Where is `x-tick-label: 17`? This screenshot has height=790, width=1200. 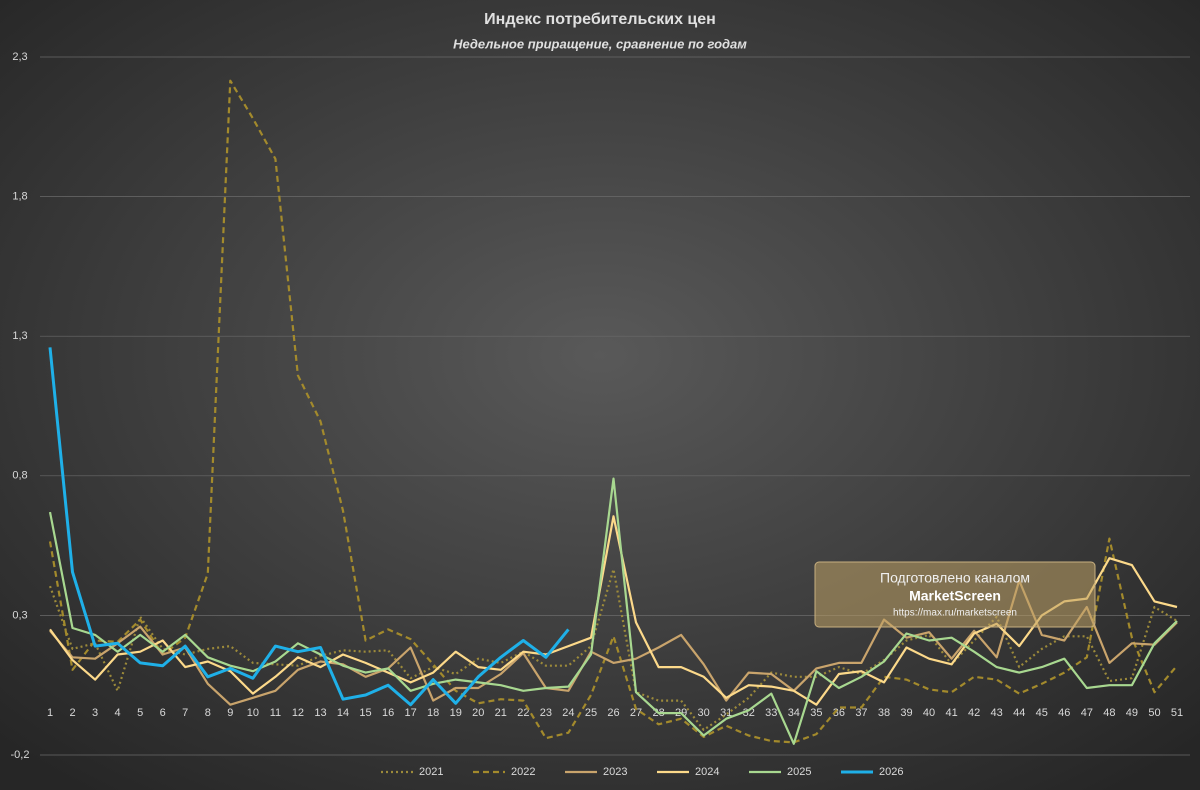 x-tick-label: 17 is located at coordinates (411, 713).